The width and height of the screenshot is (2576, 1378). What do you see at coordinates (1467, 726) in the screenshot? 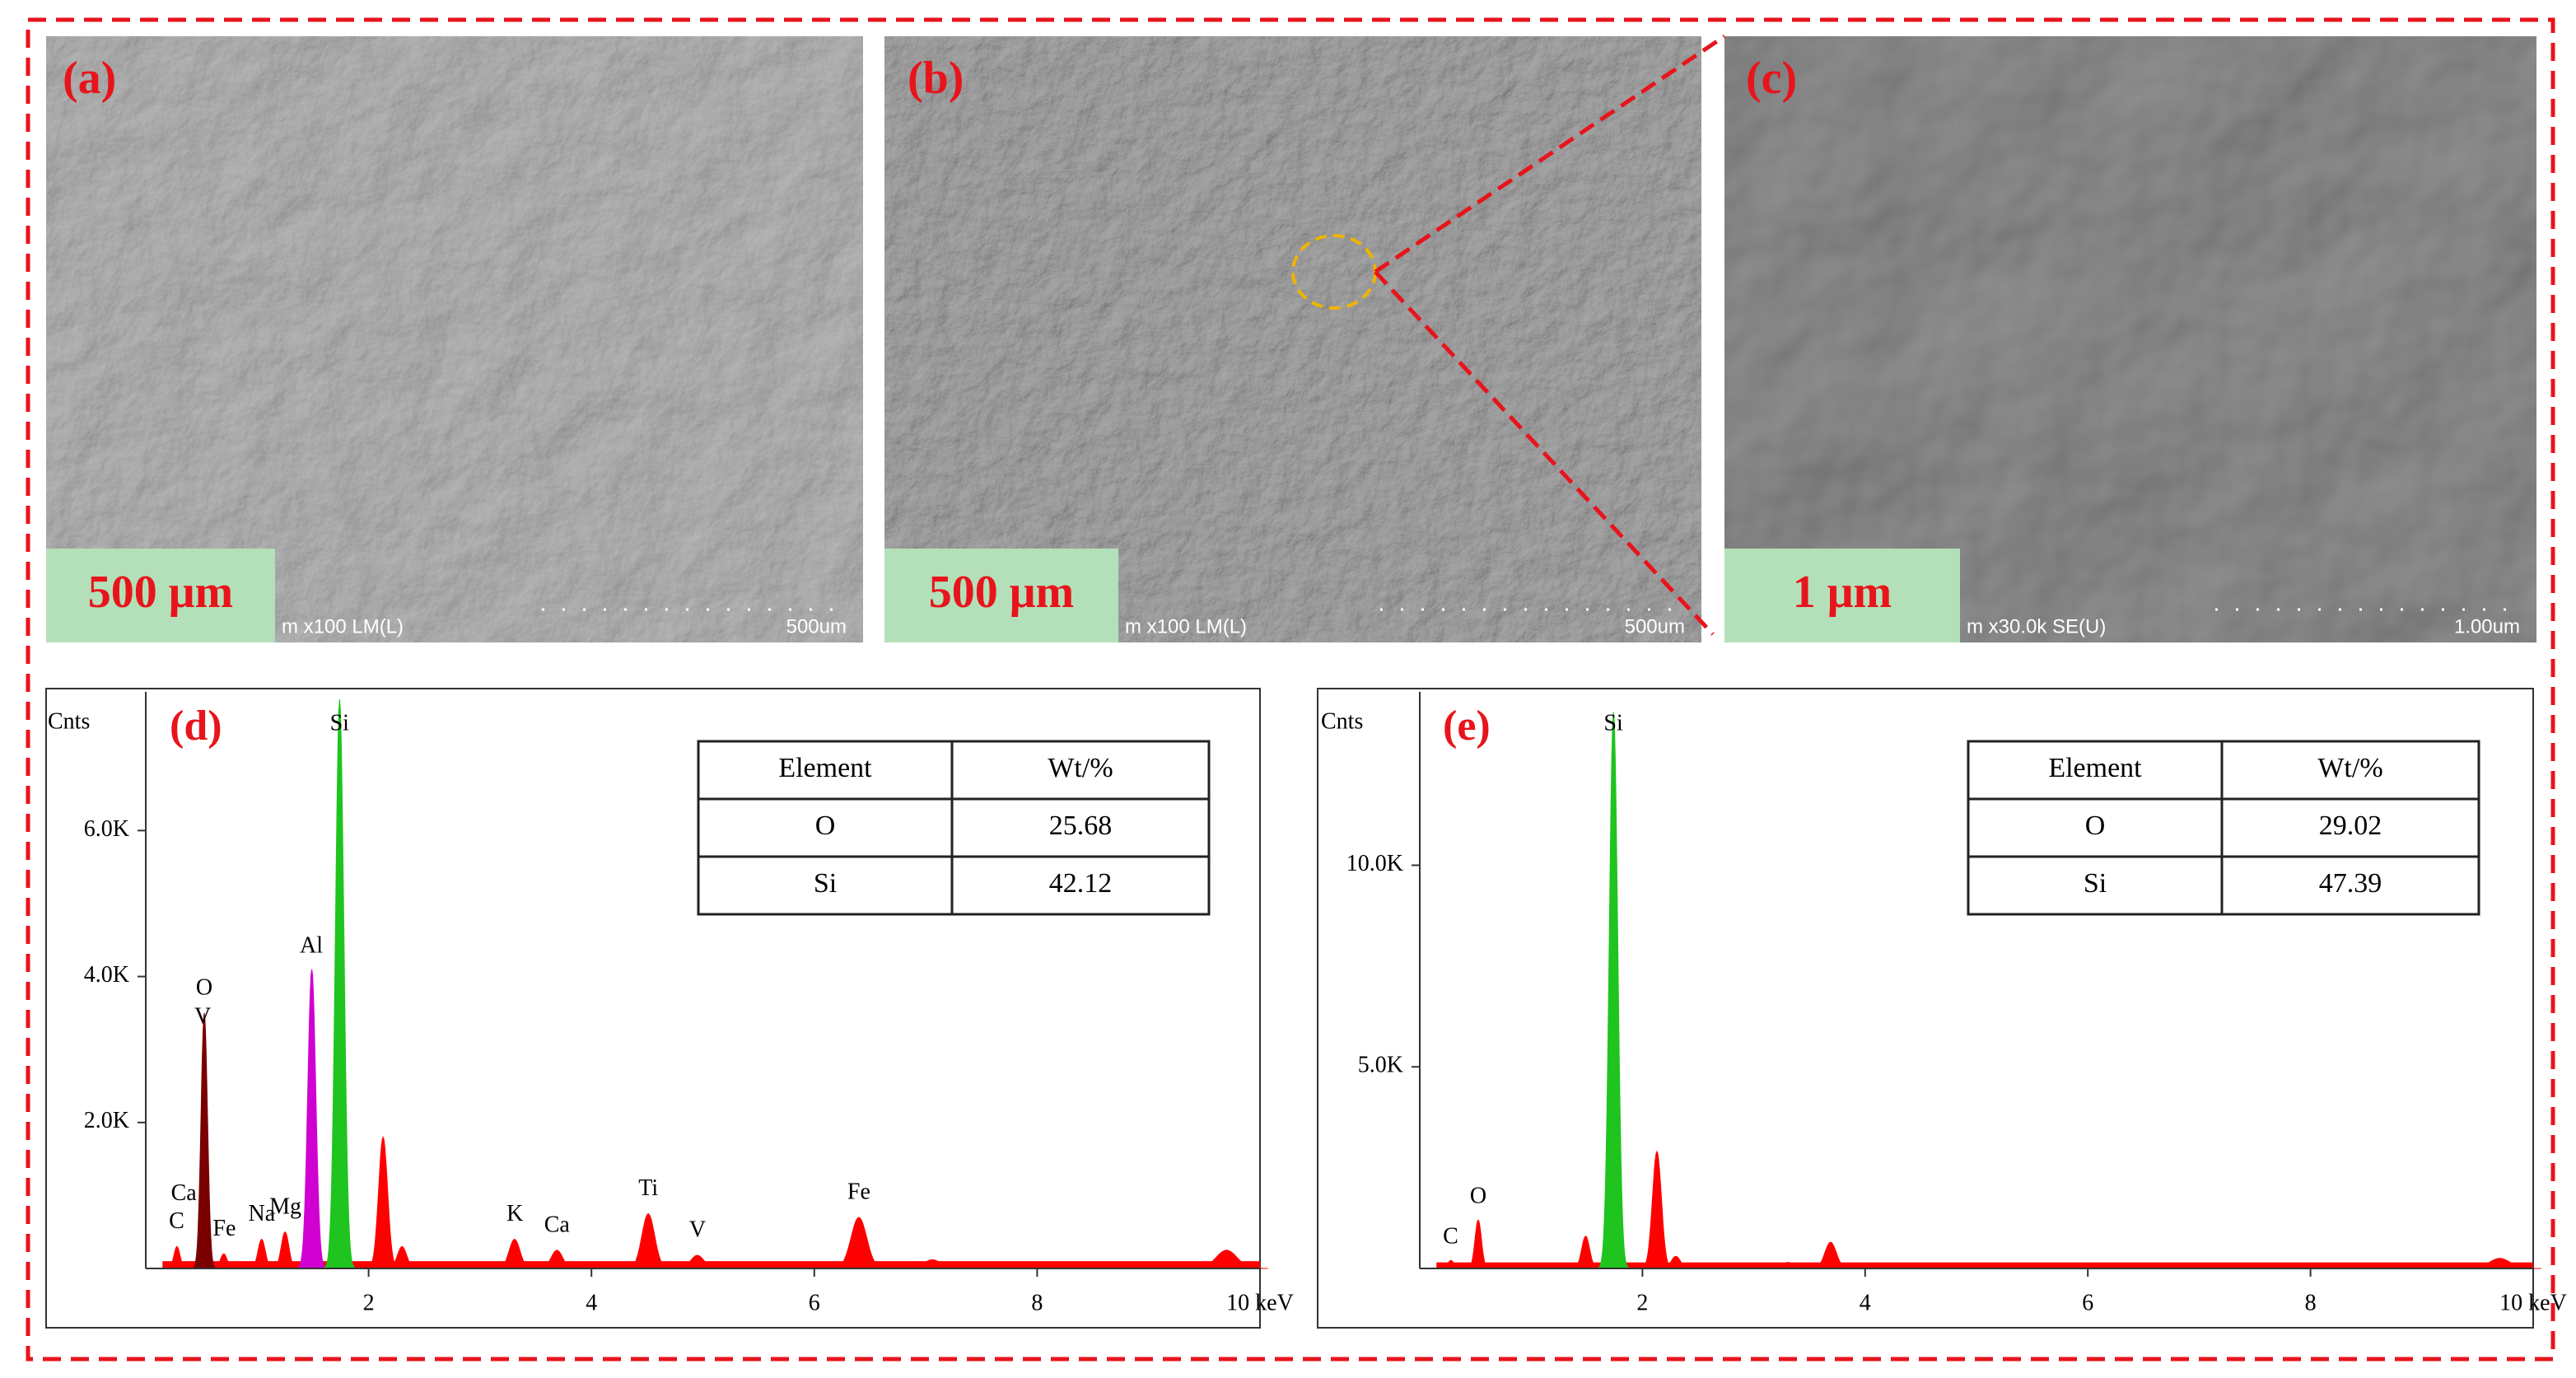
I see `panel-label: (e)` at bounding box center [1467, 726].